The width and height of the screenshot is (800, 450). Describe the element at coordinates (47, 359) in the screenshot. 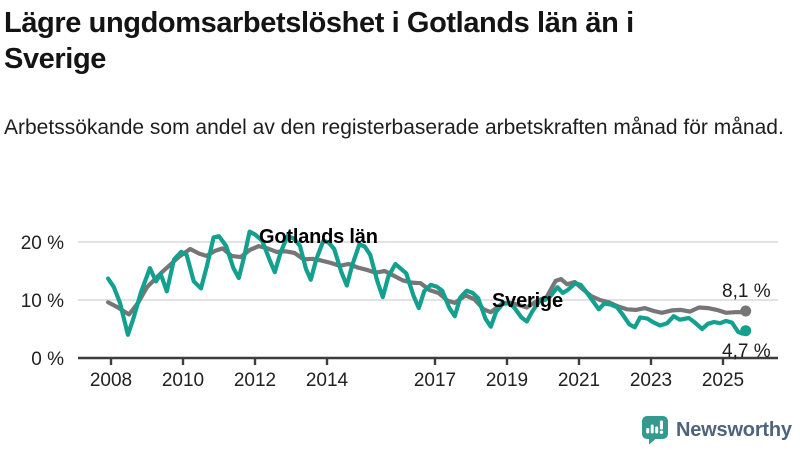

I see `y-axis-tick-label: 0 %` at that location.